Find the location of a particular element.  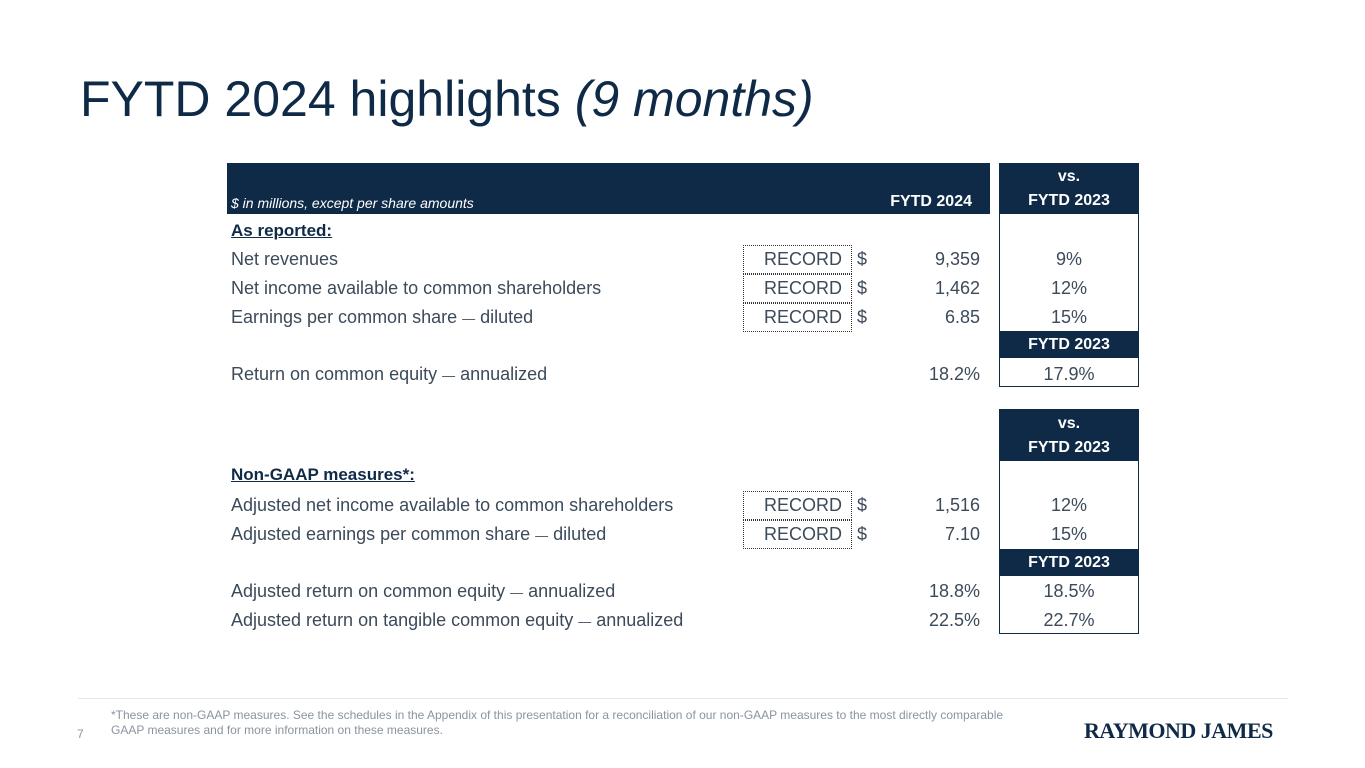

table-row: Earnings per common share — diluted is located at coordinates (382, 317).